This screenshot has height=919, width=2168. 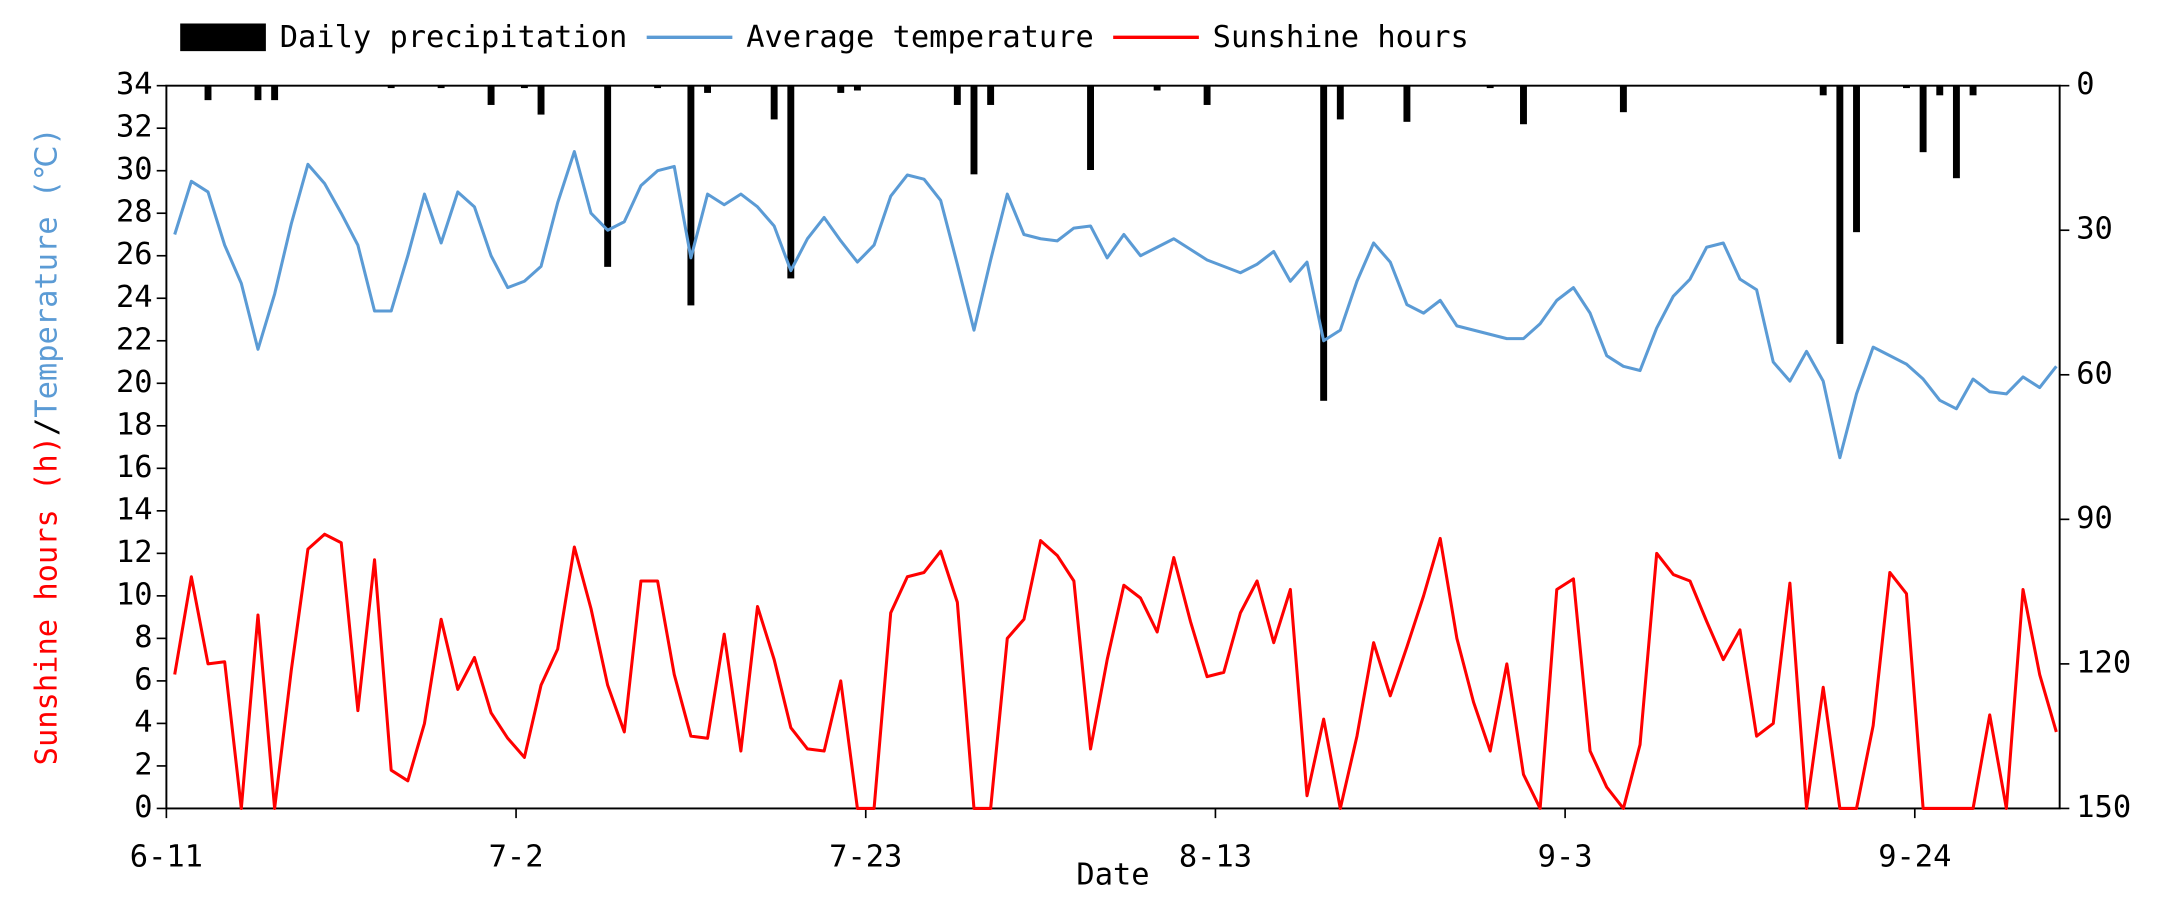 I want to click on y-tick-label: 24, so click(x=134, y=297).